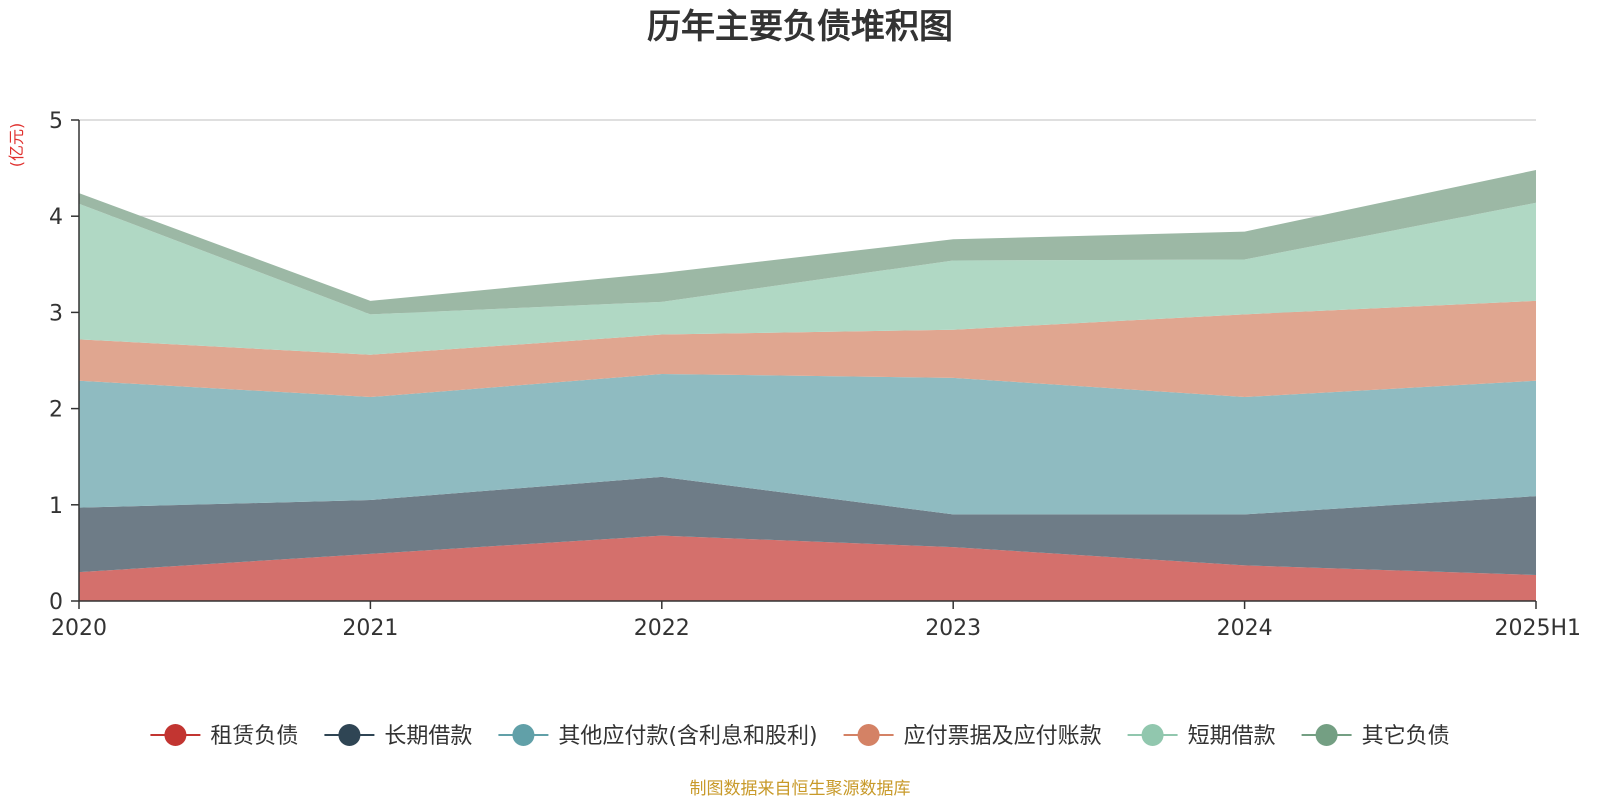 Image resolution: width=1600 pixels, height=800 pixels. I want to click on legend-item-2: 其他应付款(含利息和股利), so click(658, 736).